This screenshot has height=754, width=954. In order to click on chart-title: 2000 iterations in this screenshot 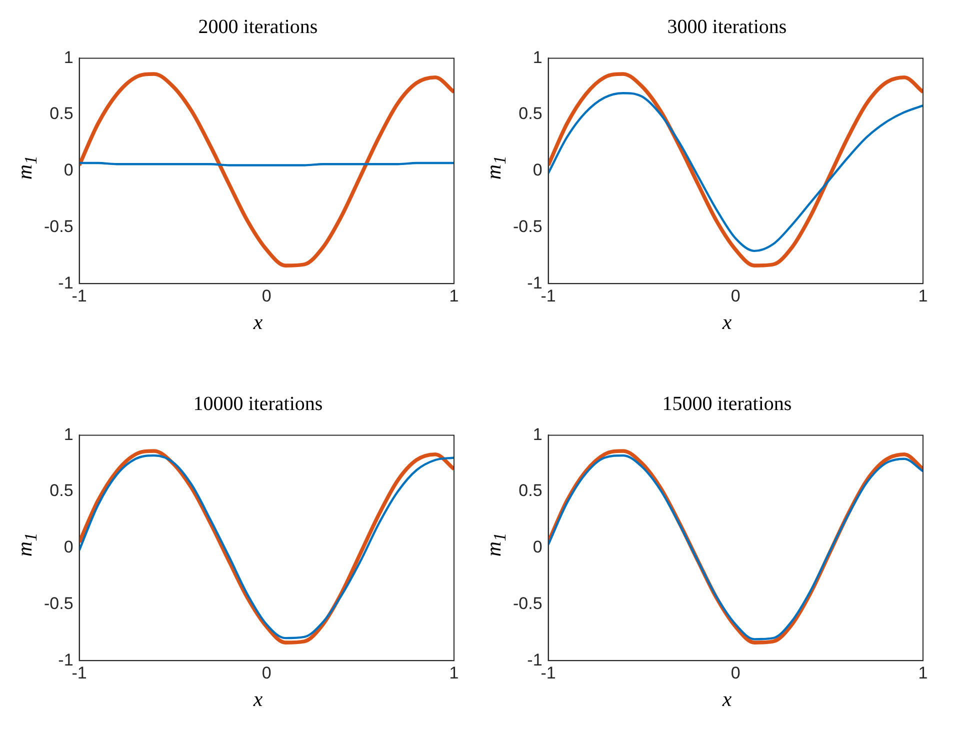, I will do `click(258, 27)`.